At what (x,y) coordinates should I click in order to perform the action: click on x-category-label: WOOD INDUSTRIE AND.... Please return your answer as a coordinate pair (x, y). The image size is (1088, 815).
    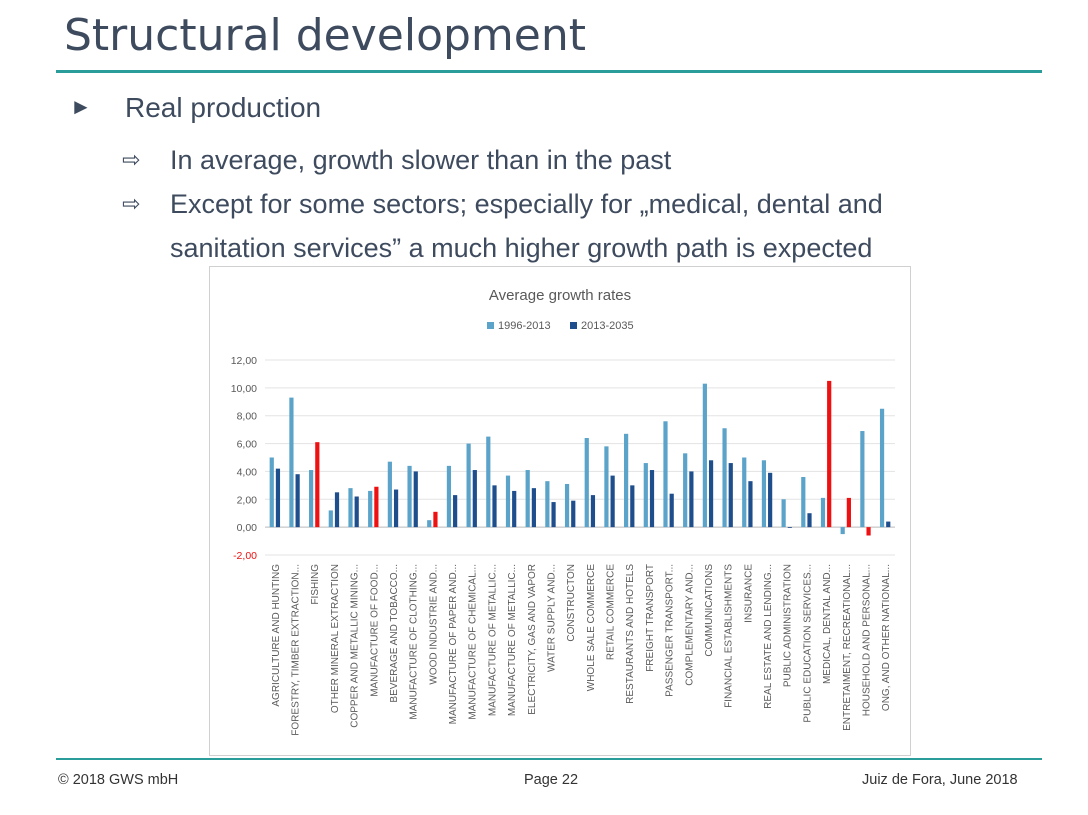
    Looking at the image, I should click on (433, 624).